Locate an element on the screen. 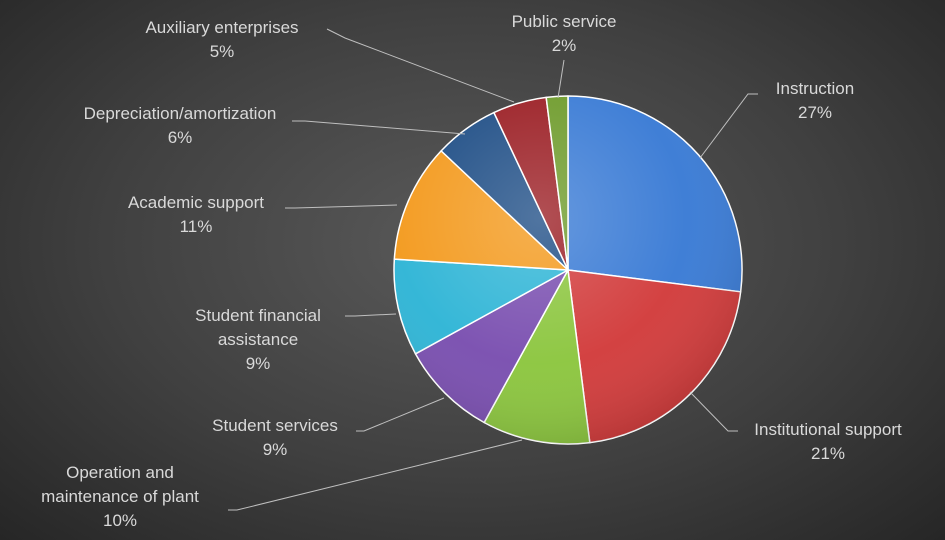  category-label-5-line-2: assistance is located at coordinates (258, 339).